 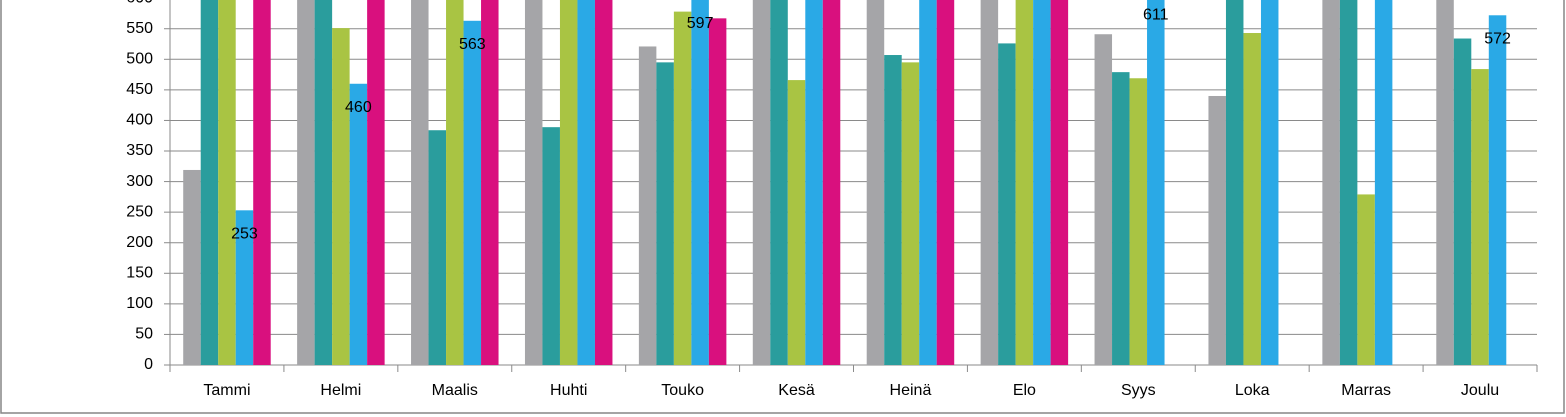 What do you see at coordinates (139, 273) in the screenshot?
I see `y-tick-label: 150` at bounding box center [139, 273].